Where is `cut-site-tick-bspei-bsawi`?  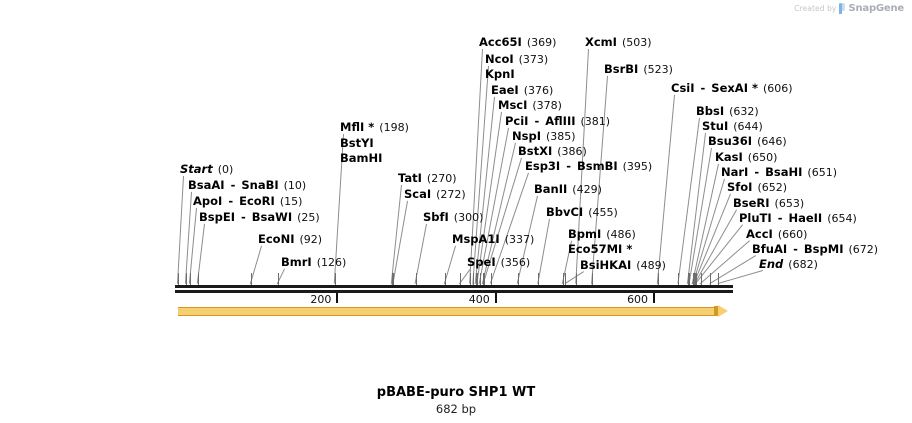 cut-site-tick-bspei-bsawi is located at coordinates (198, 279).